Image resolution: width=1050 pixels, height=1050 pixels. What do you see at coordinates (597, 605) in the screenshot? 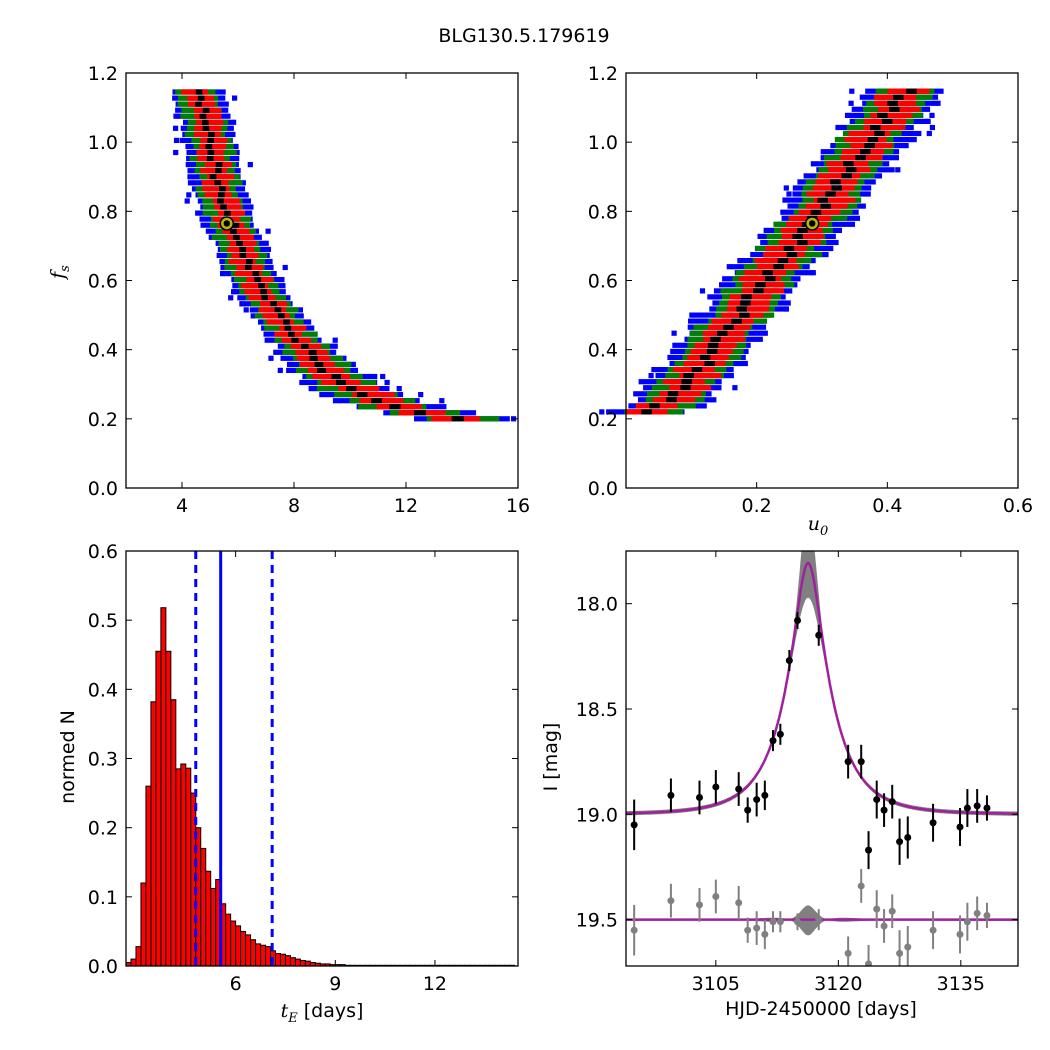
I see `y-tick-label: 18.0` at bounding box center [597, 605].